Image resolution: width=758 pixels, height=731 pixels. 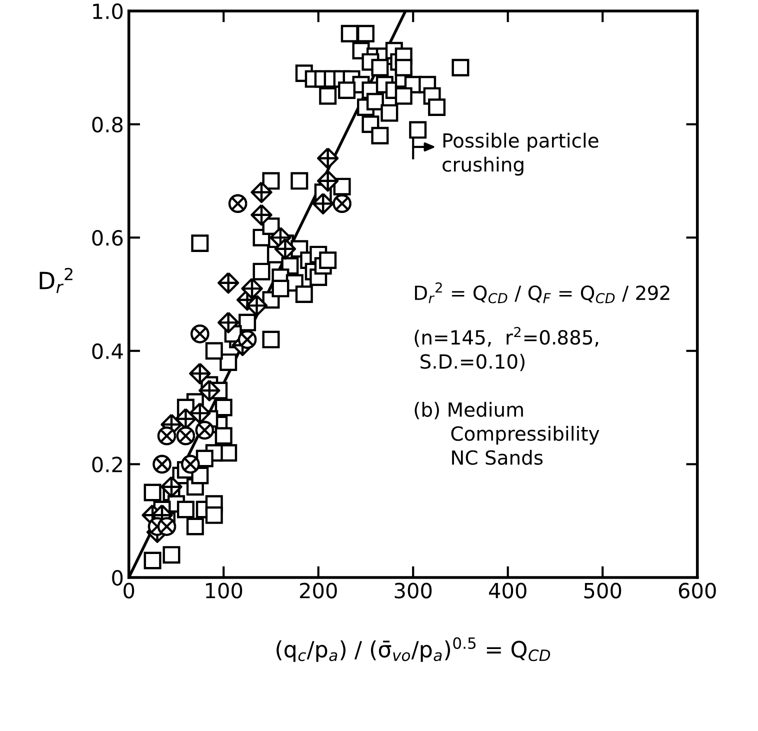 What do you see at coordinates (107, 351) in the screenshot?
I see `y-tick-label: 0.4` at bounding box center [107, 351].